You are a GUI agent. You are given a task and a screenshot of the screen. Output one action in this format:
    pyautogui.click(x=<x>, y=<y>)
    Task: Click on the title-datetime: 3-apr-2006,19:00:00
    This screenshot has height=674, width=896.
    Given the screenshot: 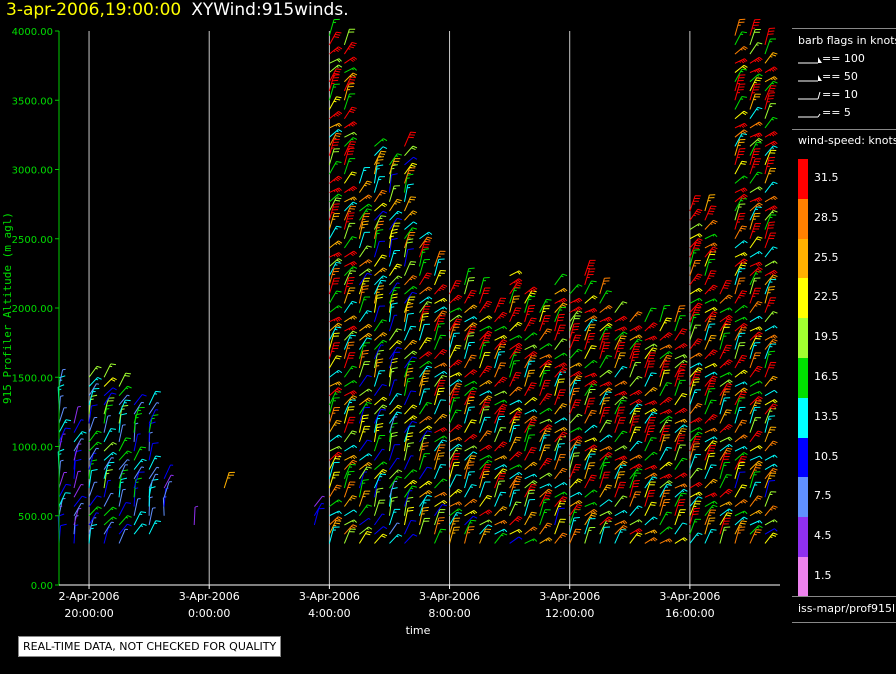 What is the action you would take?
    pyautogui.click(x=94, y=10)
    